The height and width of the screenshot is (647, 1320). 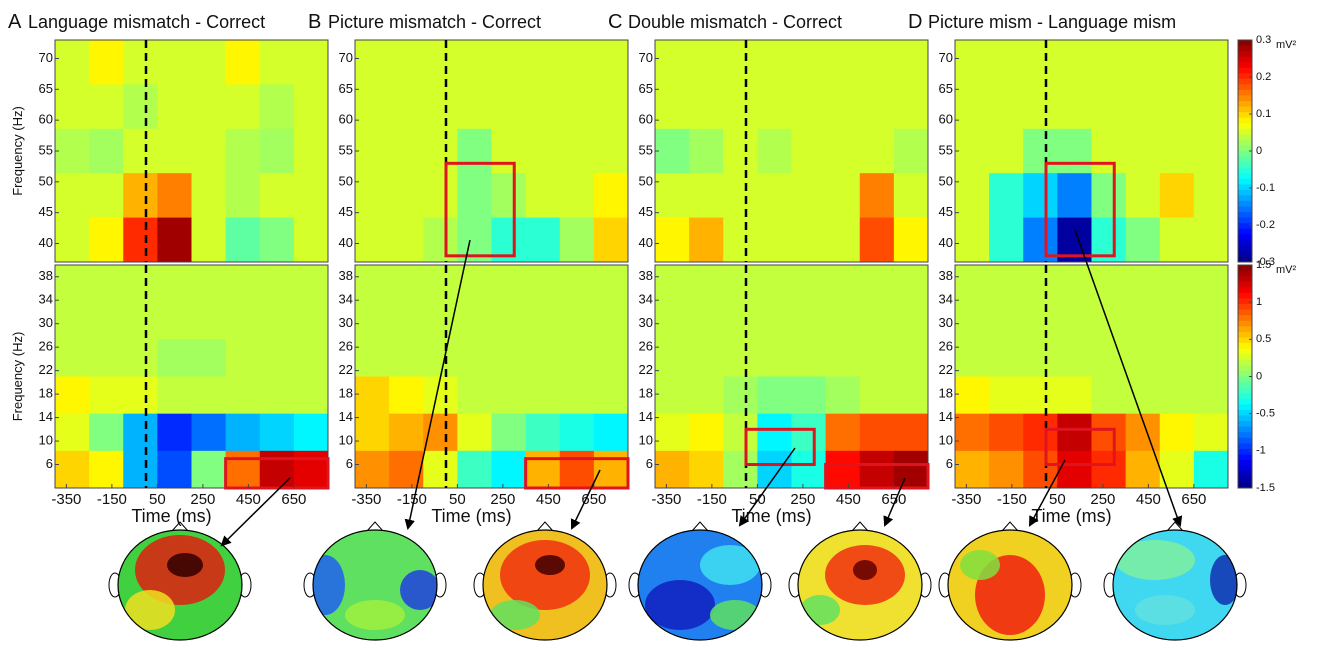 I want to click on y-tick-label: 40, so click(x=346, y=242).